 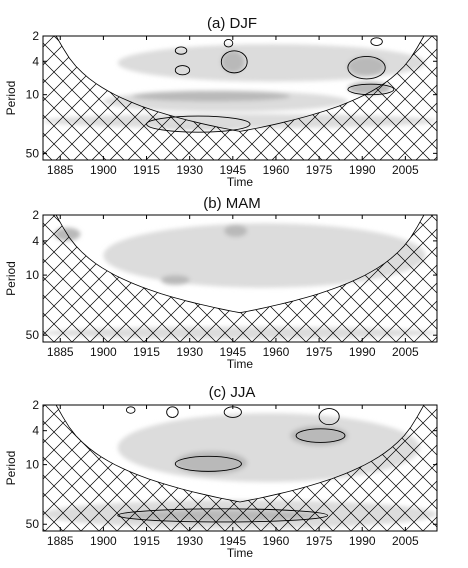 I want to click on panel-title: (c) JJA, so click(x=232, y=392).